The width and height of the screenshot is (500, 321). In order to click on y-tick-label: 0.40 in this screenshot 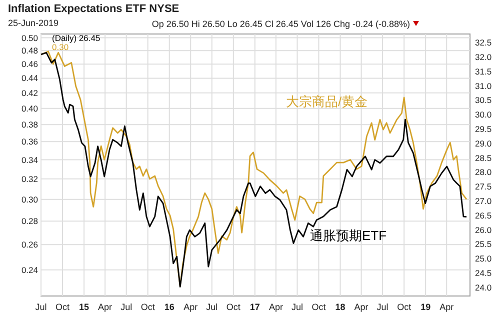, I will do `click(29, 108)`.